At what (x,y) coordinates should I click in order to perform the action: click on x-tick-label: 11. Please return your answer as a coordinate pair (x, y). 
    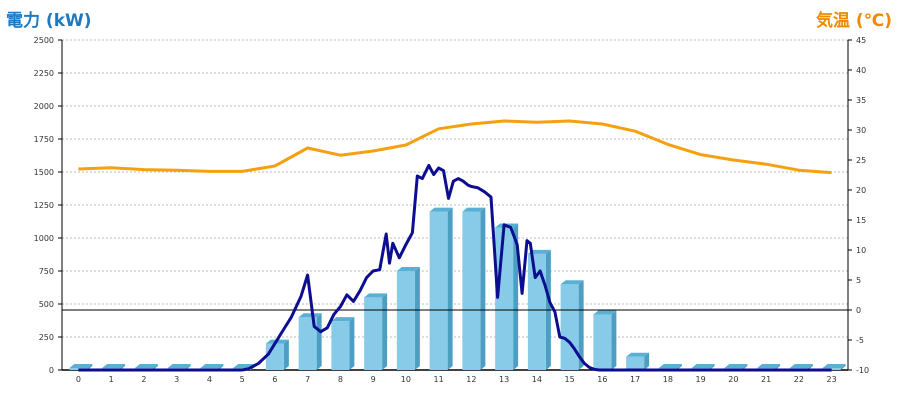
    Looking at the image, I should click on (439, 379).